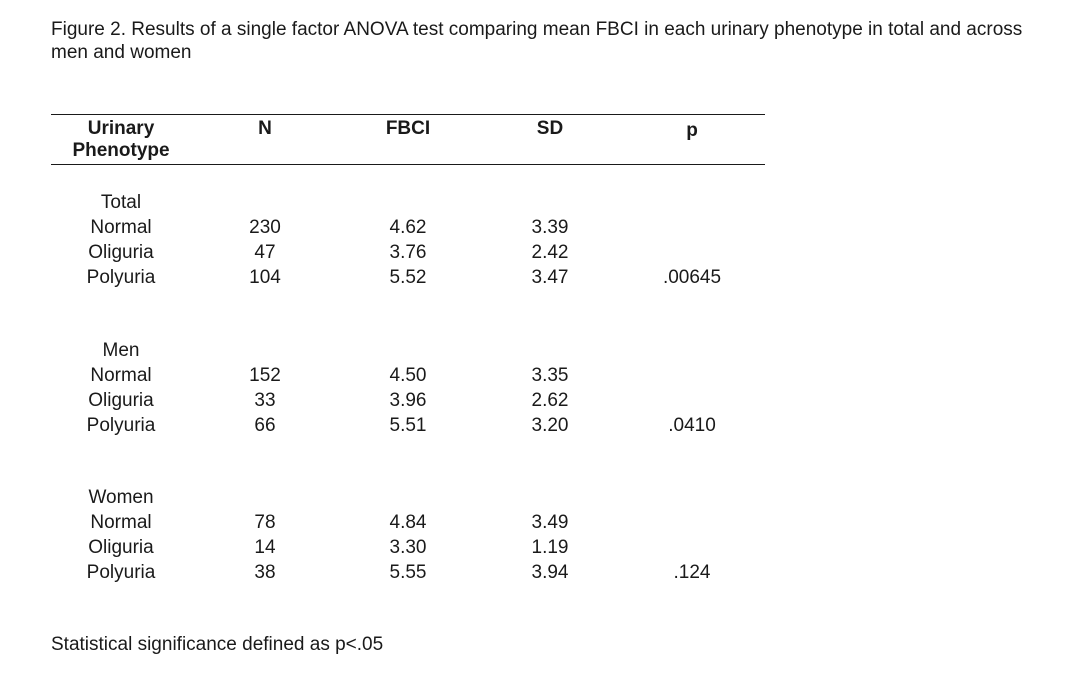 The image size is (1080, 690). What do you see at coordinates (265, 522) in the screenshot?
I see `row-n: 78` at bounding box center [265, 522].